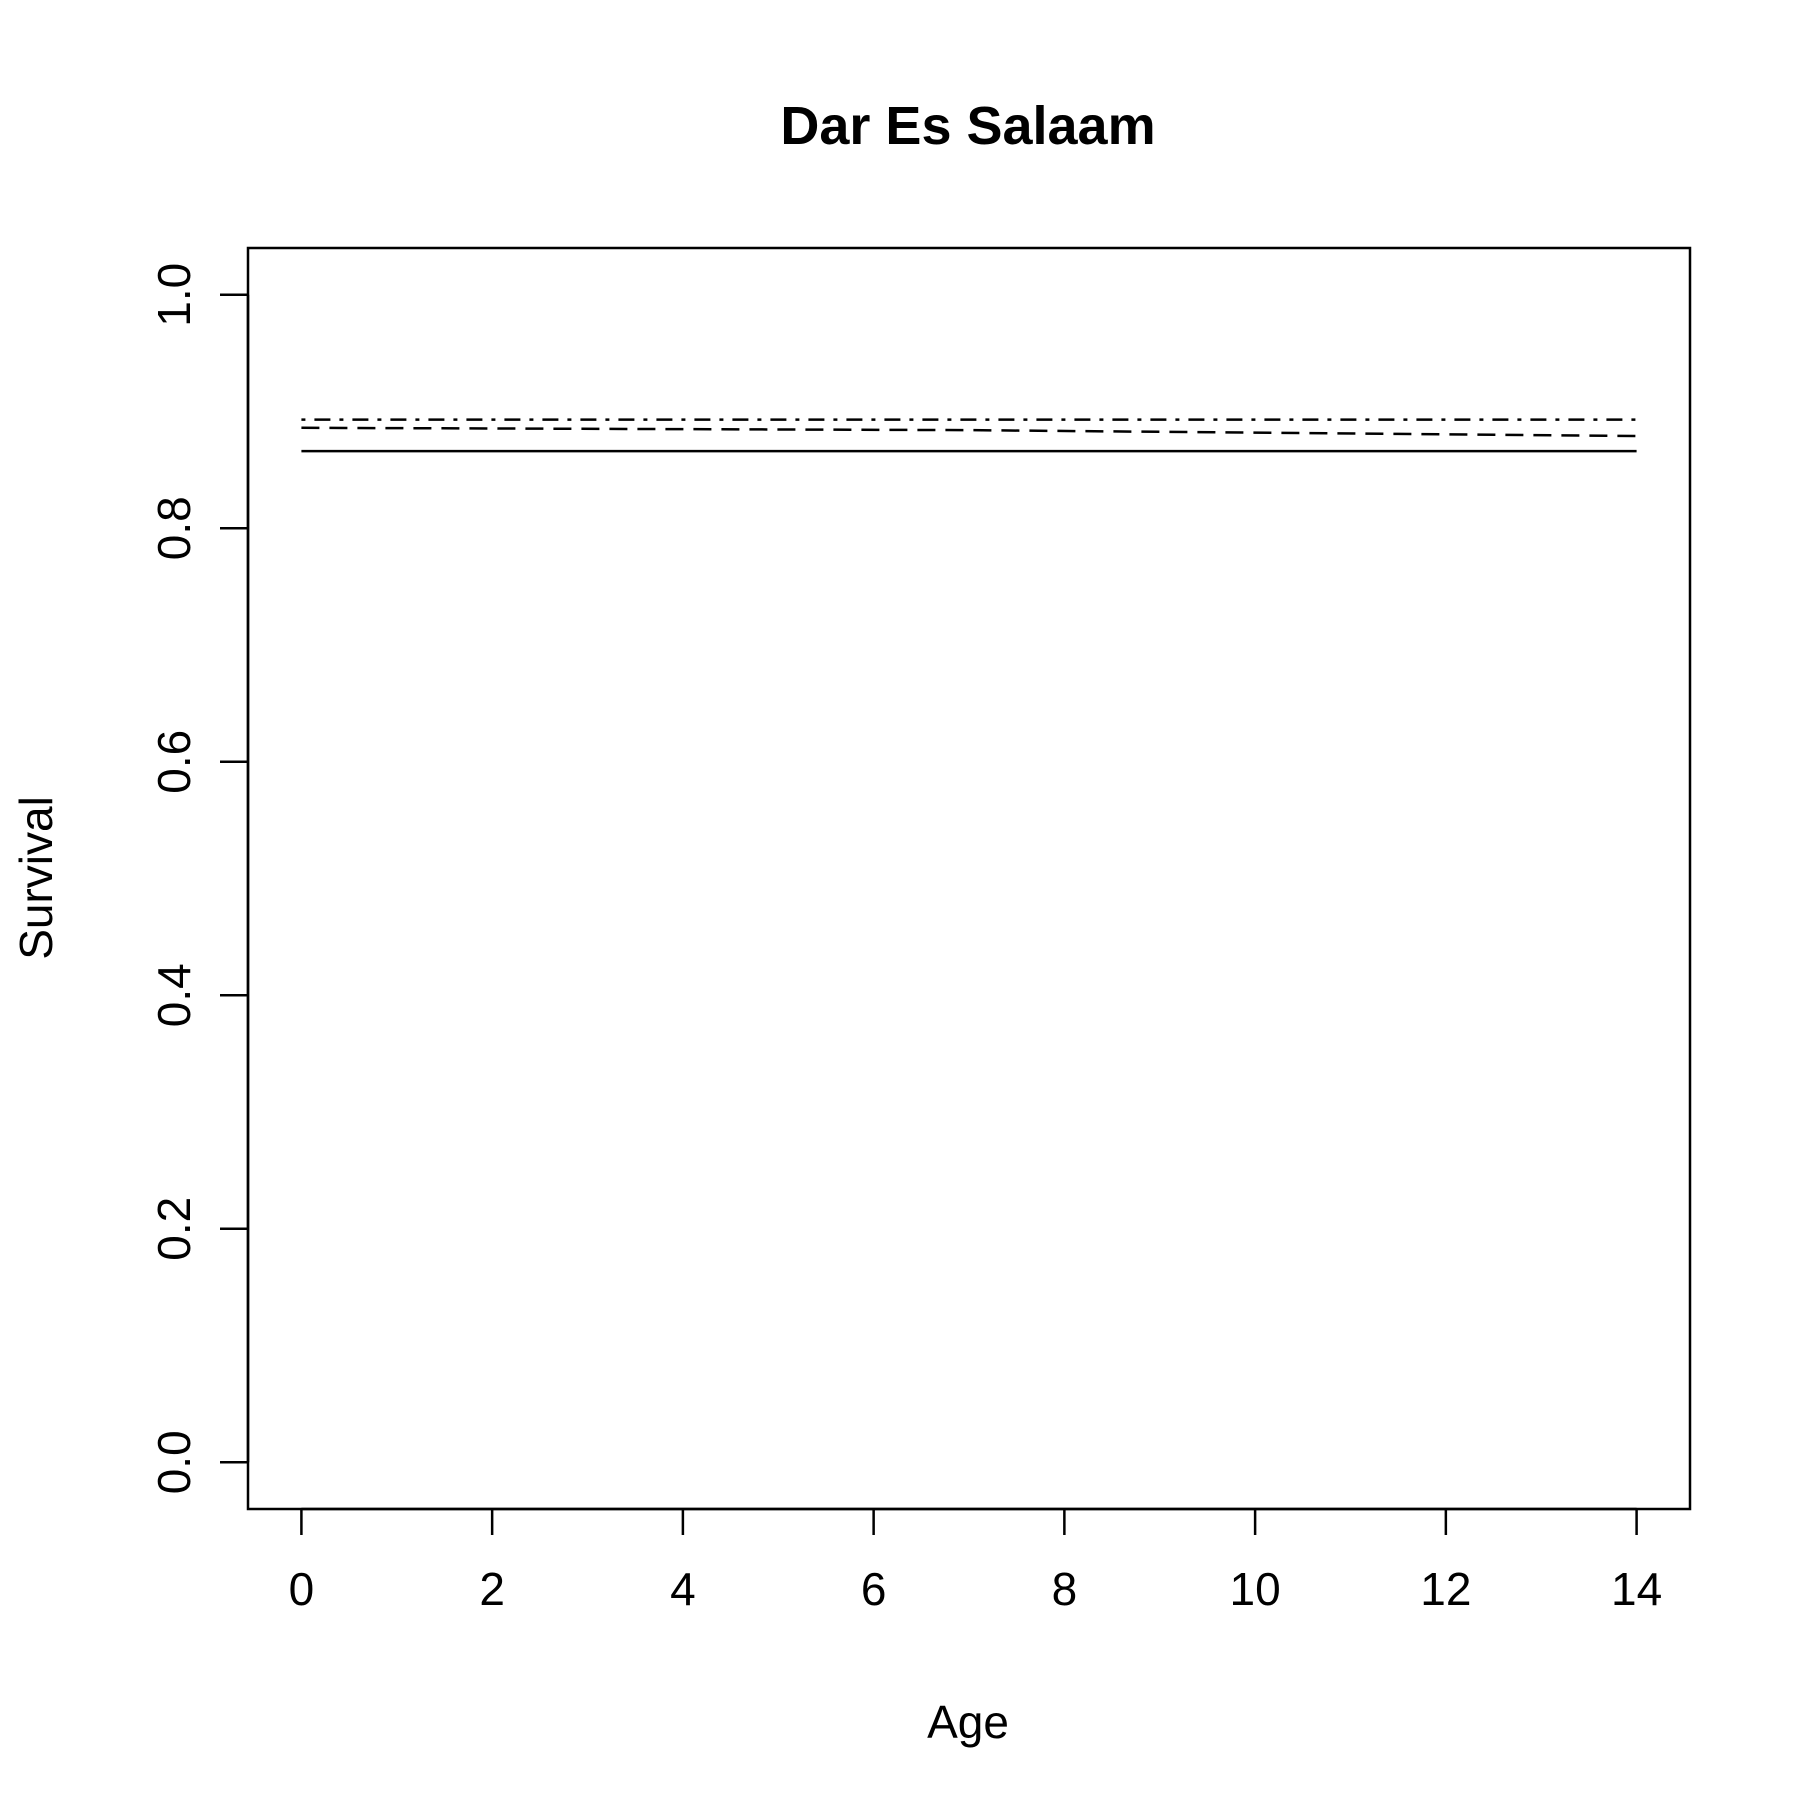  Describe the element at coordinates (174, 295) in the screenshot. I see `y-tick-label: 1.0` at that location.